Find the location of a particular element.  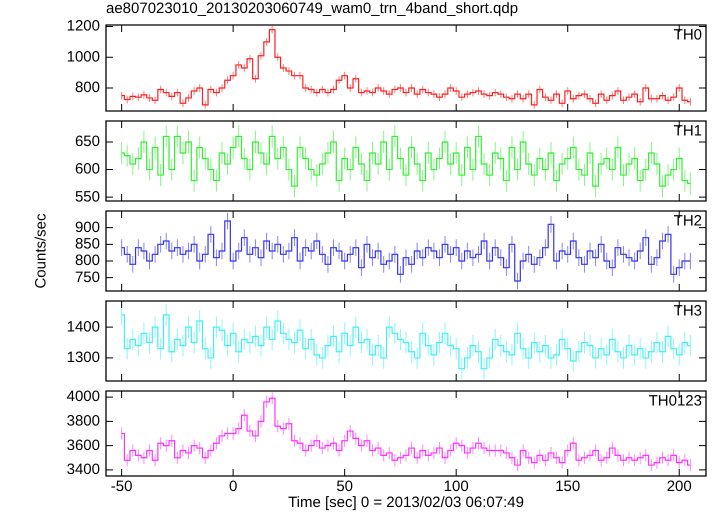

y-axis-title: Counts/sec is located at coordinates (41, 251).